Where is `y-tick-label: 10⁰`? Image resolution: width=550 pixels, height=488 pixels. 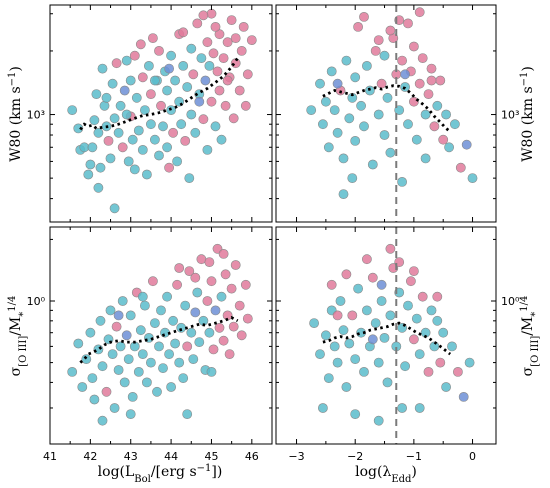 y-tick-label: 10⁰ is located at coordinates (510, 301).